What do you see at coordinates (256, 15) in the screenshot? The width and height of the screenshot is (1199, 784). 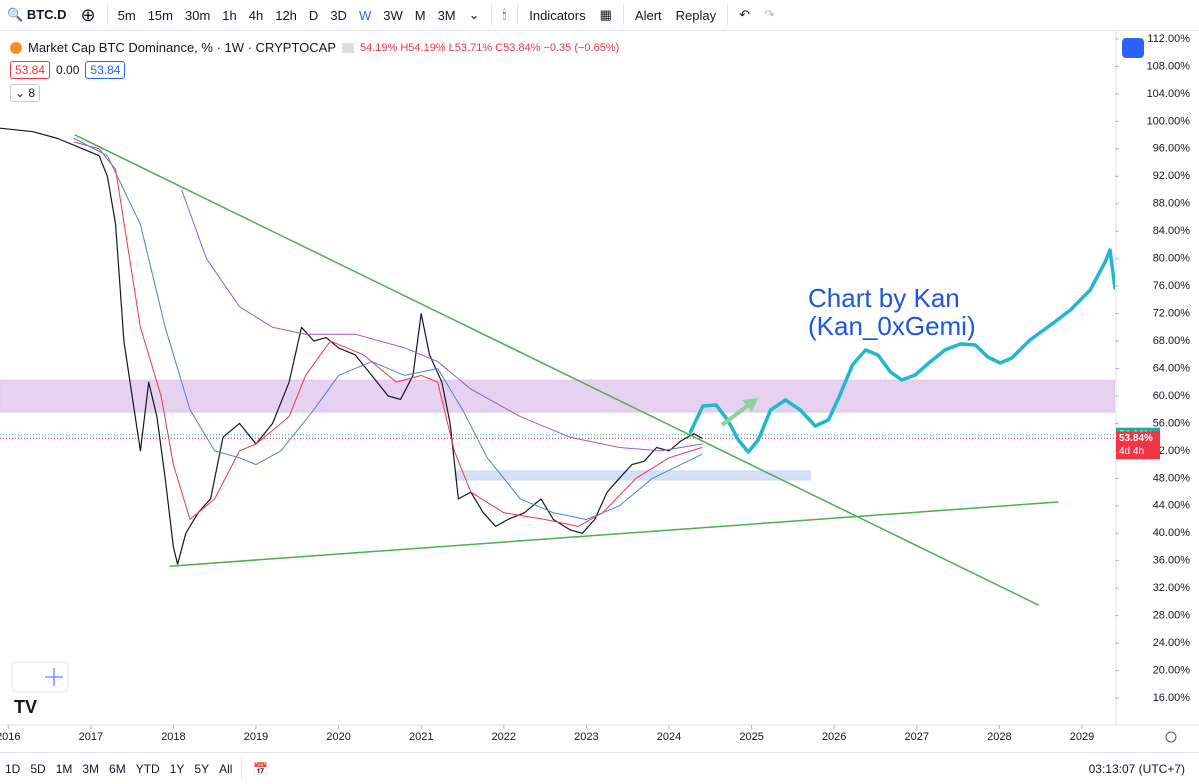 I see `interval: 4h` at bounding box center [256, 15].